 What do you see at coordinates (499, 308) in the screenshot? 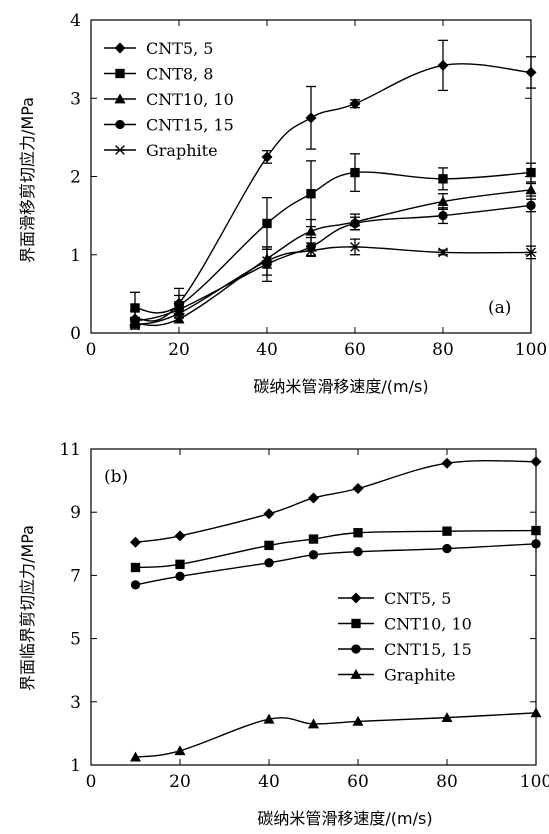
I see `panel-a-label: (a)` at bounding box center [499, 308].